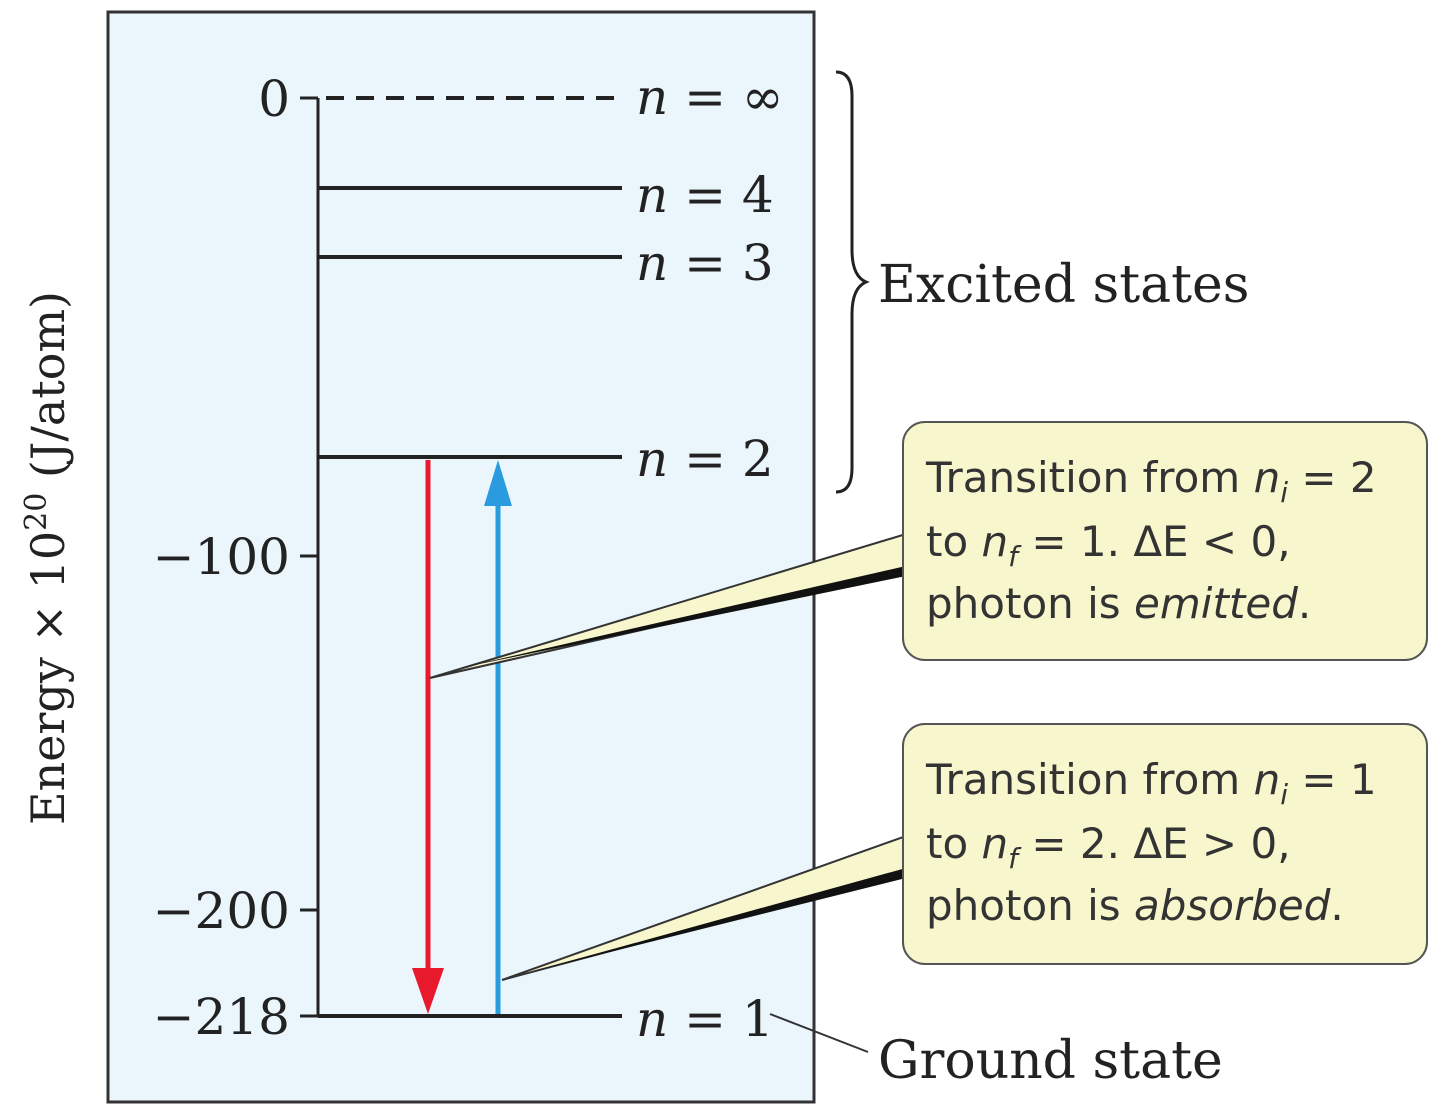  What do you see at coordinates (48, 392) in the screenshot?
I see `axis-label-suffix: (J/atom)` at bounding box center [48, 392].